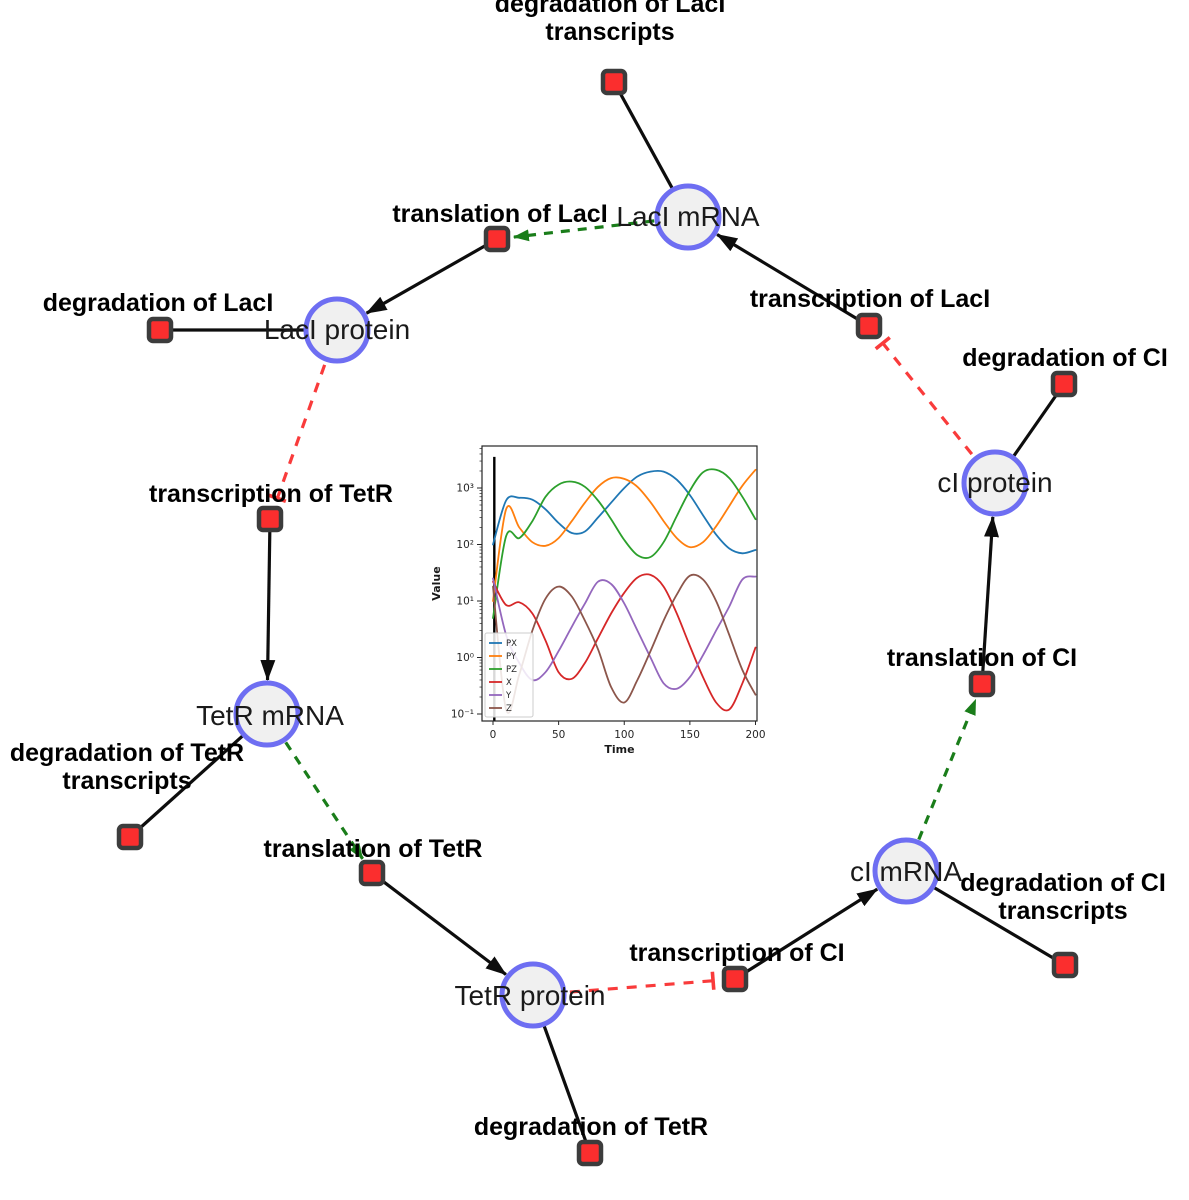 The width and height of the screenshot is (1189, 1200). I want to click on edge-inhibitor-tetr_protein-to-transc_ci, so click(642, 982).